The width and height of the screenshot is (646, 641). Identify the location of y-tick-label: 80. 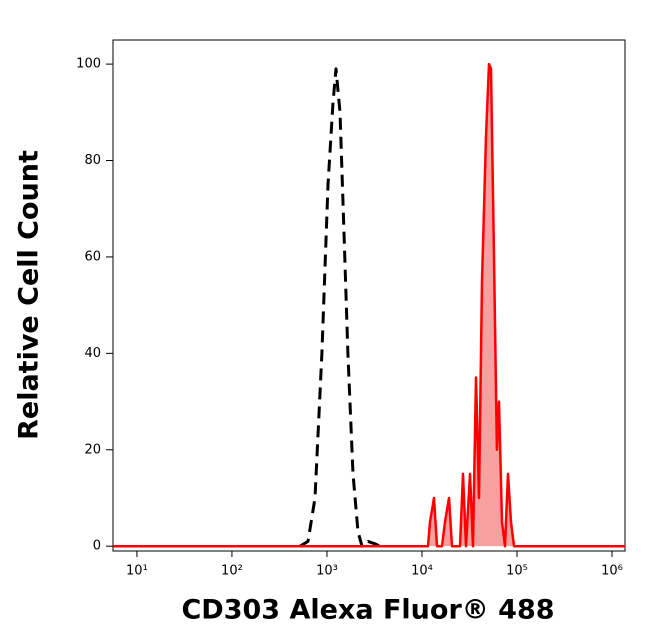
(92, 160).